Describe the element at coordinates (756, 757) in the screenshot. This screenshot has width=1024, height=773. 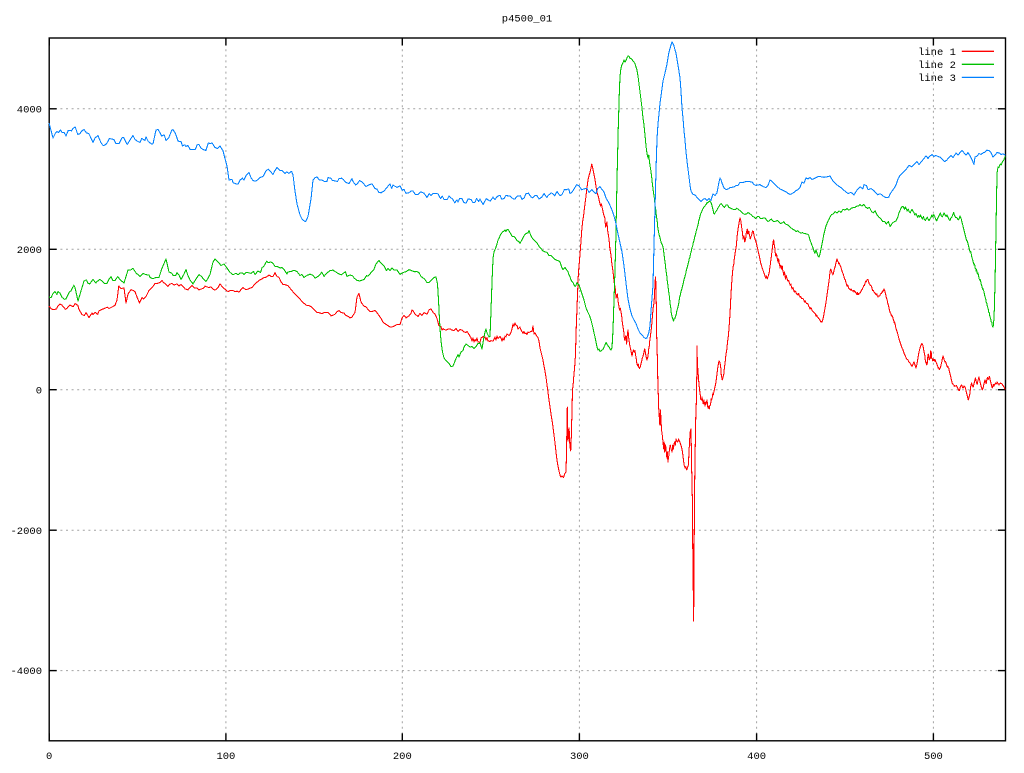
I see `svg-text: 400` at that location.